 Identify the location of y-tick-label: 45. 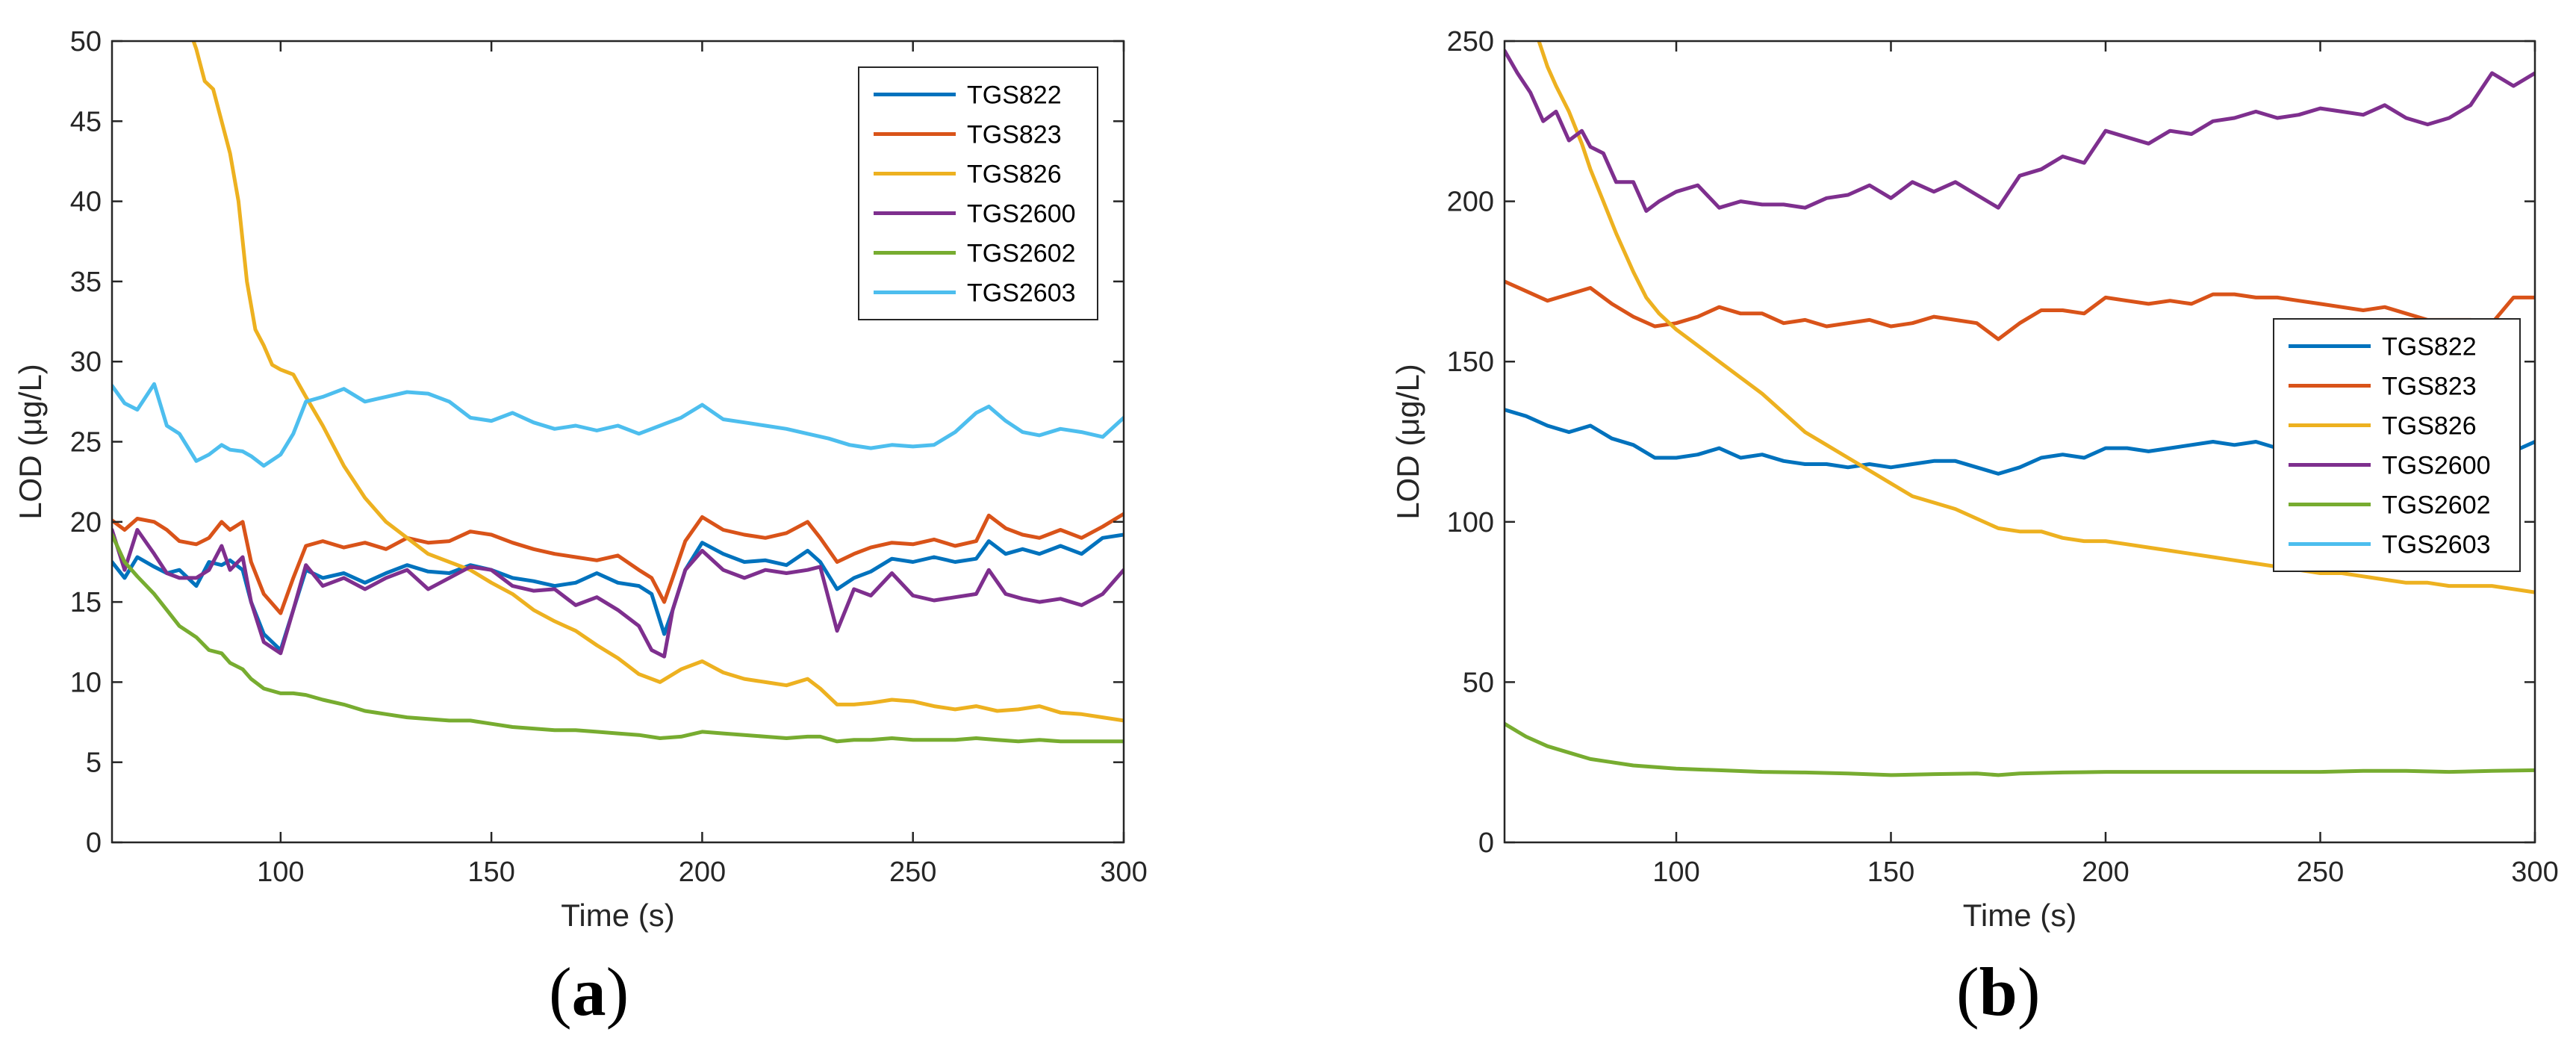
(86, 121).